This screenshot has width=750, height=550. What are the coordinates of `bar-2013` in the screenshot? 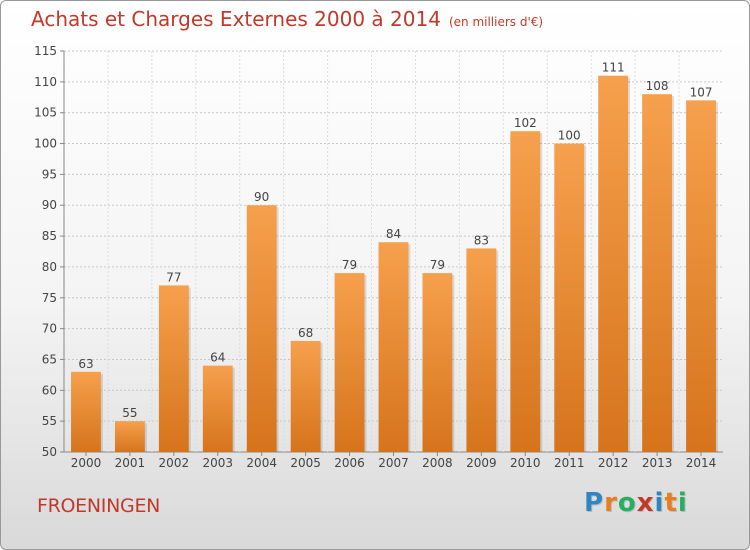 It's located at (657, 273).